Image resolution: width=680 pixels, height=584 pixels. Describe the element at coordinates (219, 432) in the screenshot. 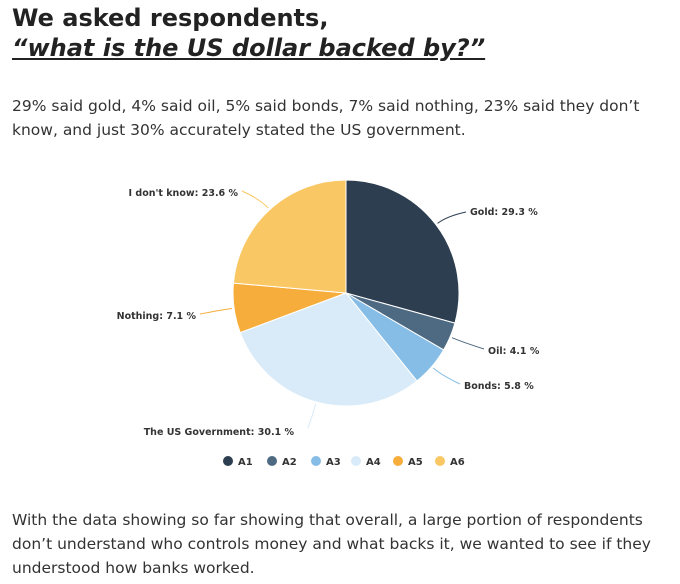

I see `data-label-a4: The US Government: 30.1 %` at that location.